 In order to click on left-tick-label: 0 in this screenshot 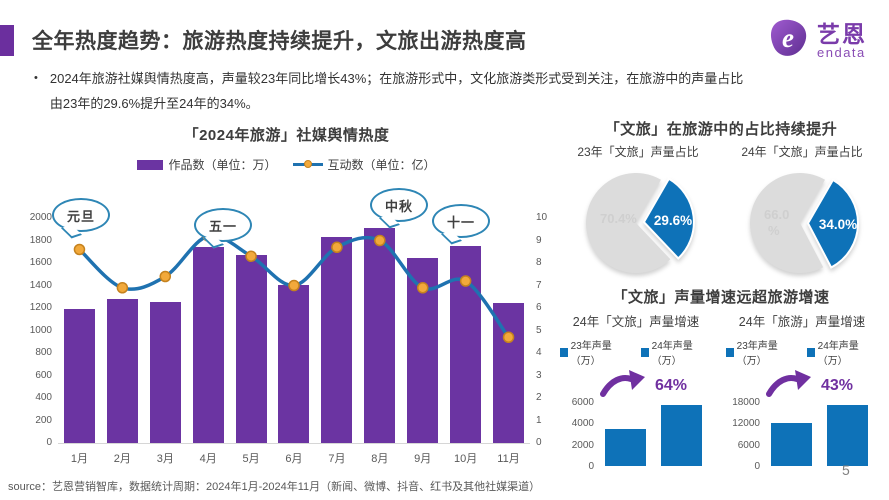, I will do `click(49, 442)`.